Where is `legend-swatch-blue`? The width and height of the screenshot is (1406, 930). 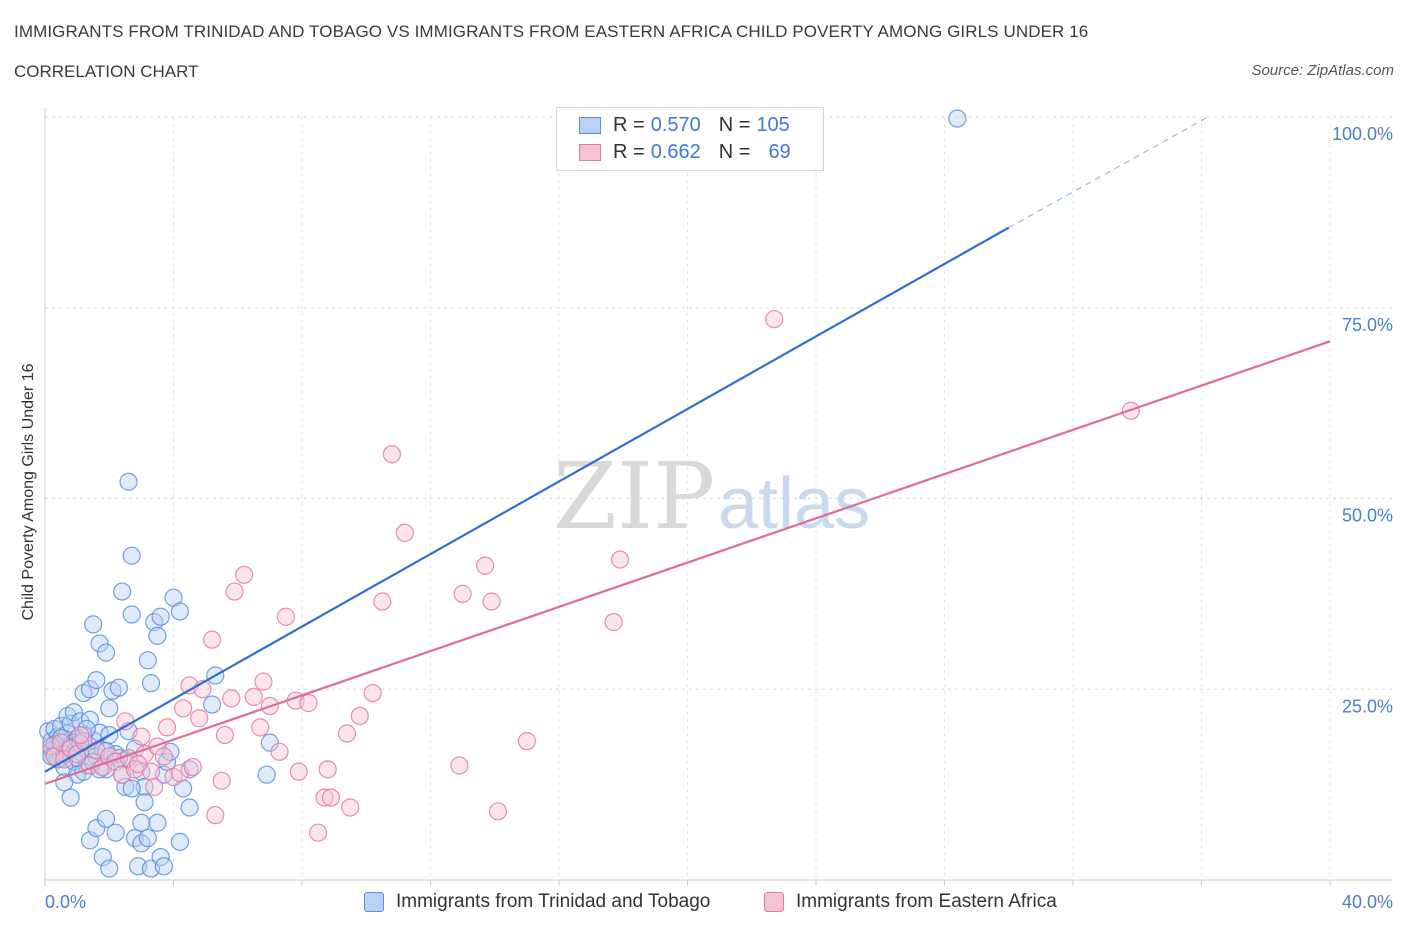
legend-swatch-blue is located at coordinates (590, 125).